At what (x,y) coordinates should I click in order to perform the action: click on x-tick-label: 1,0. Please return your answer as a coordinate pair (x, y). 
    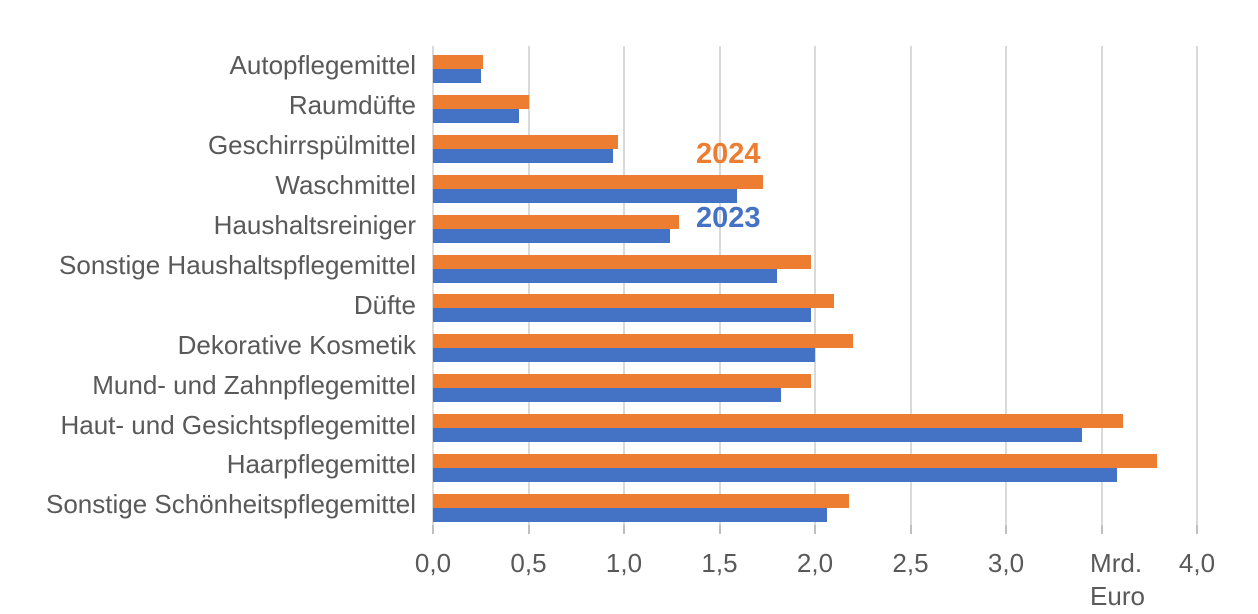
    Looking at the image, I should click on (624, 563).